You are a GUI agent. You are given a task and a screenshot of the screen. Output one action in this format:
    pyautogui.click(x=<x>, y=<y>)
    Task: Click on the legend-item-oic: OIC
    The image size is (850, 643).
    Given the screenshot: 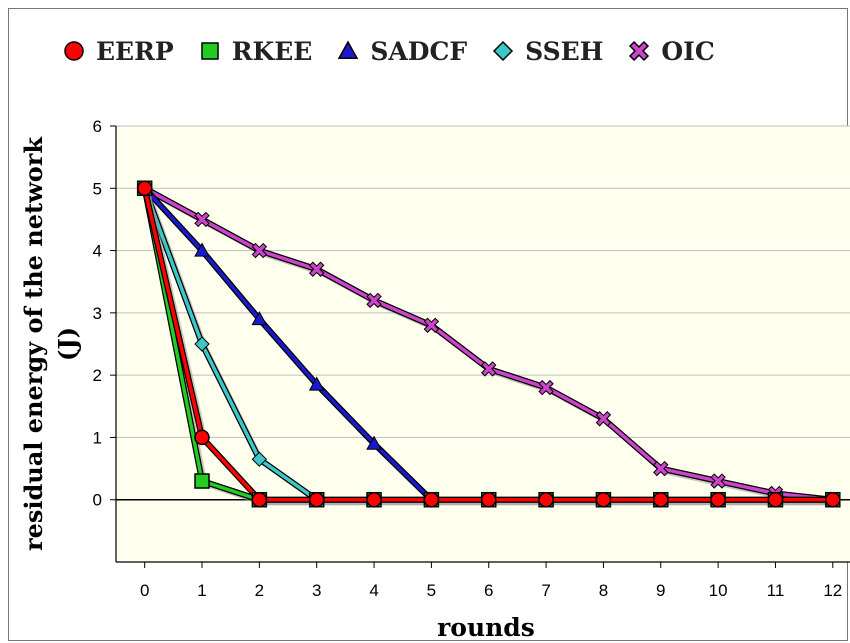 What is the action you would take?
    pyautogui.click(x=671, y=51)
    